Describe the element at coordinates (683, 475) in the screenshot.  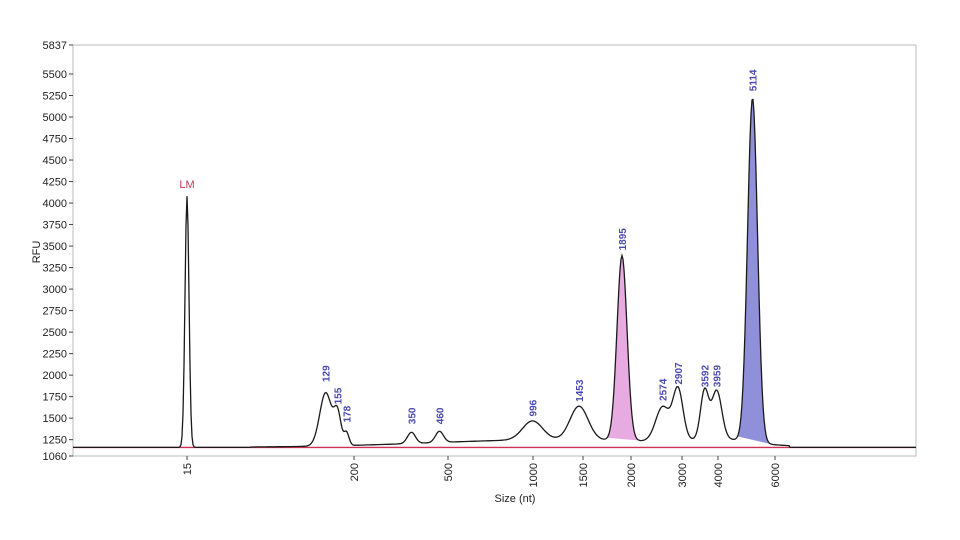
I see `x-tick-label: 3000` at that location.